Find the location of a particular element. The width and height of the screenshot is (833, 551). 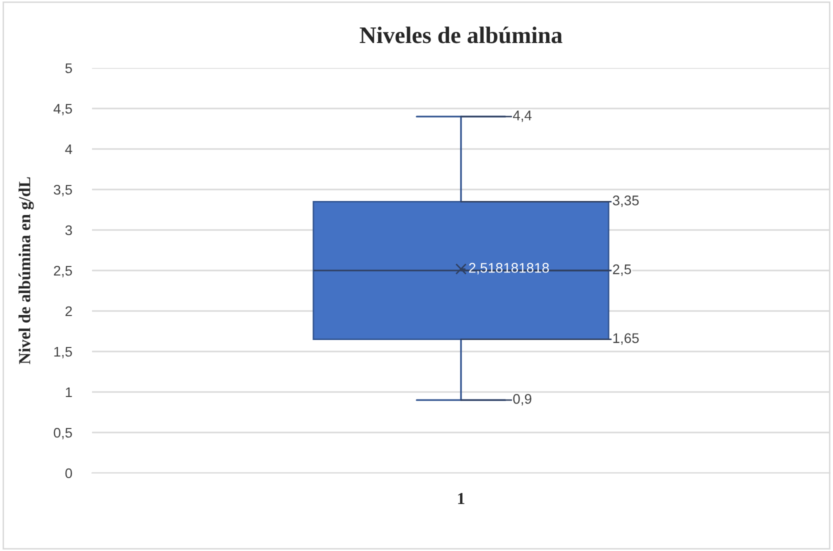

annotation: 1,65 is located at coordinates (626, 339).